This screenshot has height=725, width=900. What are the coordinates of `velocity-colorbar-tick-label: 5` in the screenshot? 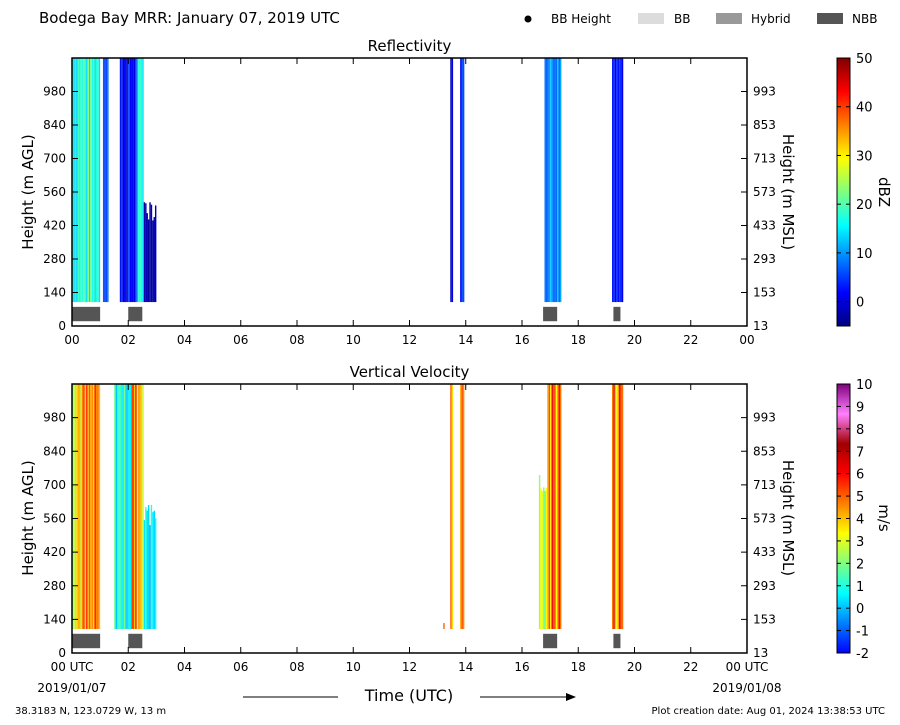 It's located at (860, 497).